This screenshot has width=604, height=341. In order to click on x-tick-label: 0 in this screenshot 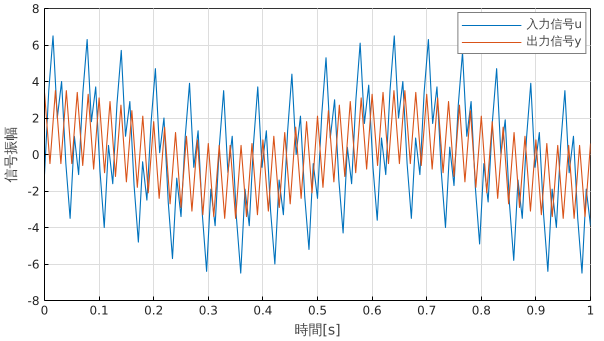, I will do `click(44, 311)`.